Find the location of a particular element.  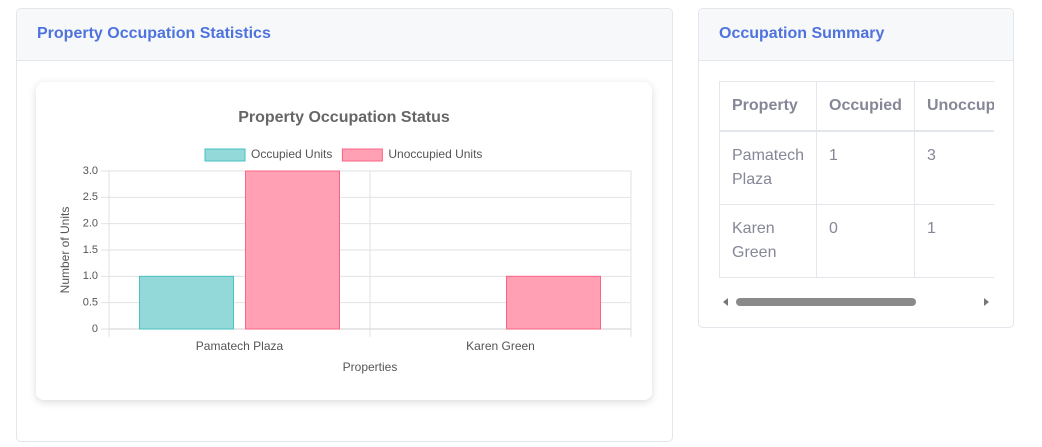

y-tick-label: 3.0 is located at coordinates (90, 171).